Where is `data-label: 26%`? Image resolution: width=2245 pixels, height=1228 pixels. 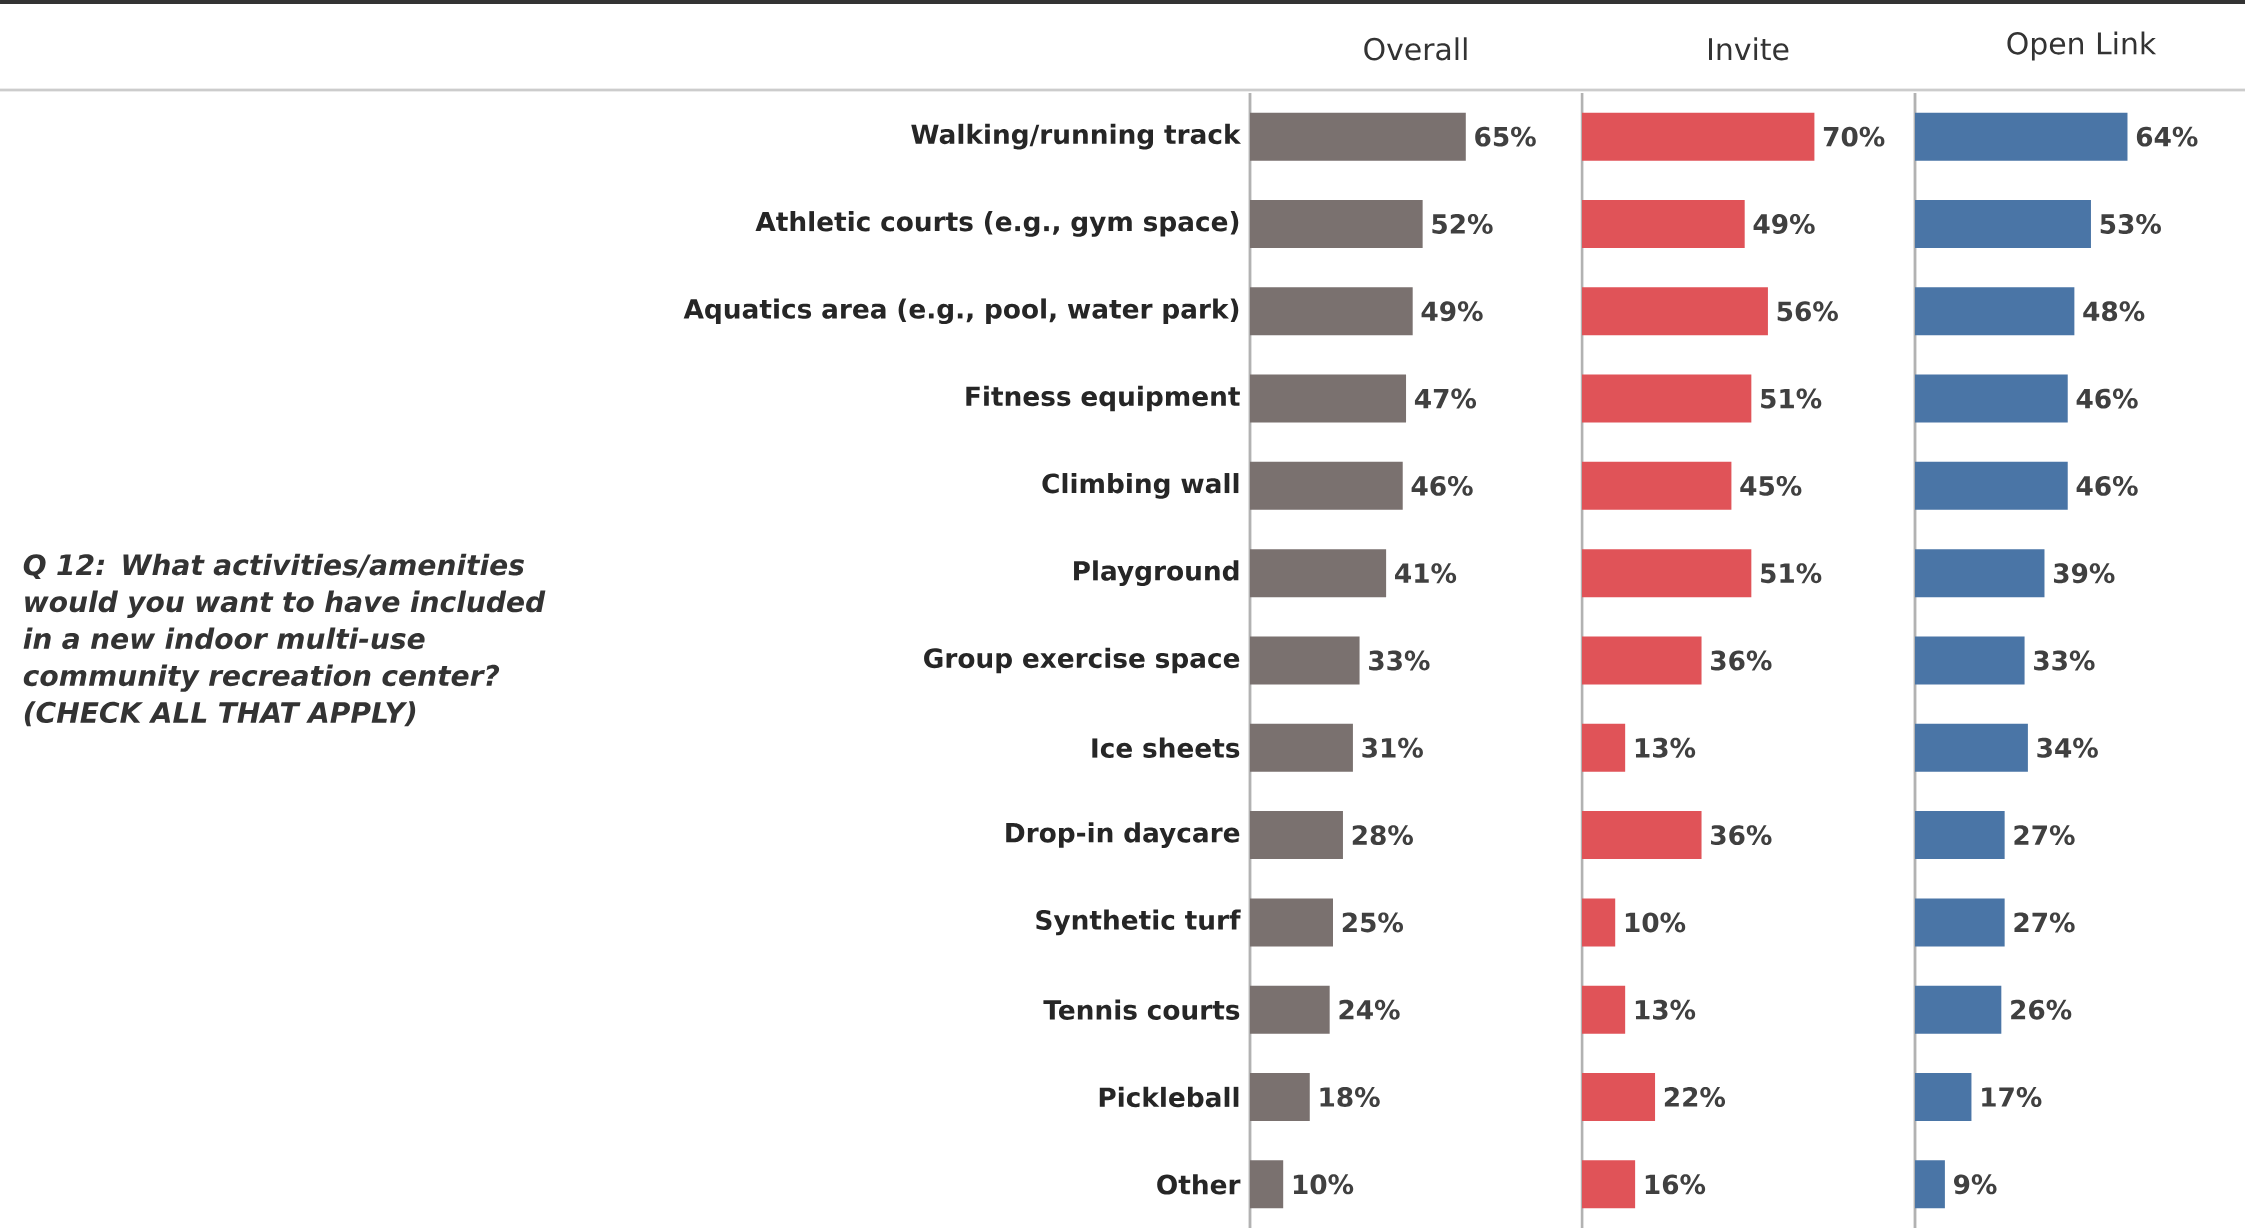
data-label: 26% is located at coordinates (2041, 1009).